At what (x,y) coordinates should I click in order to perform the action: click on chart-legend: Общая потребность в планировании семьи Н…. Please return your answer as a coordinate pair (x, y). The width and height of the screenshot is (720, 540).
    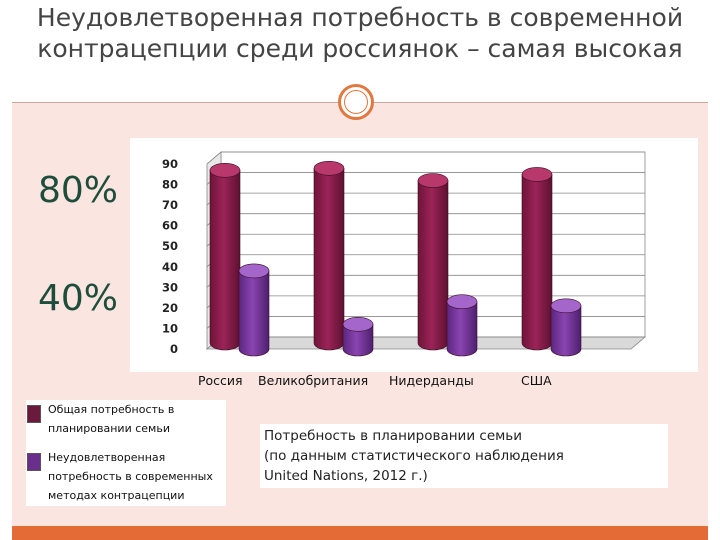
    Looking at the image, I should click on (126, 453).